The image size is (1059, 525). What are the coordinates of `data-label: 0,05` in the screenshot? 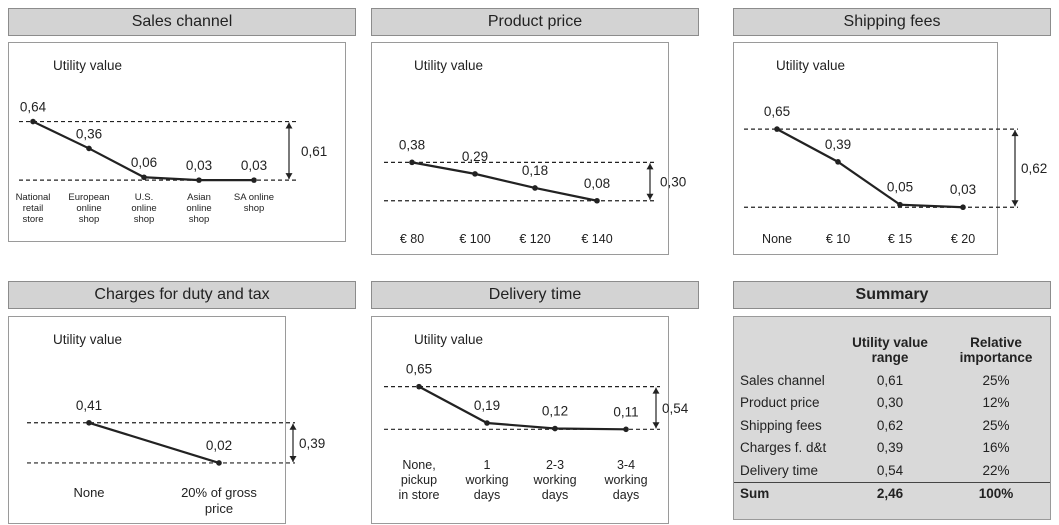 It's located at (900, 187).